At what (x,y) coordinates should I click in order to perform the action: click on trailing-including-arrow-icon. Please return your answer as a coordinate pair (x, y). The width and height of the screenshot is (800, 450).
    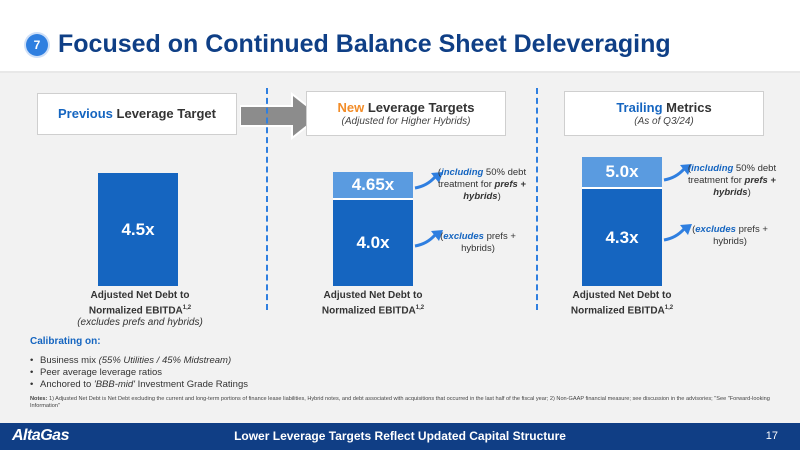
    Looking at the image, I should click on (677, 173).